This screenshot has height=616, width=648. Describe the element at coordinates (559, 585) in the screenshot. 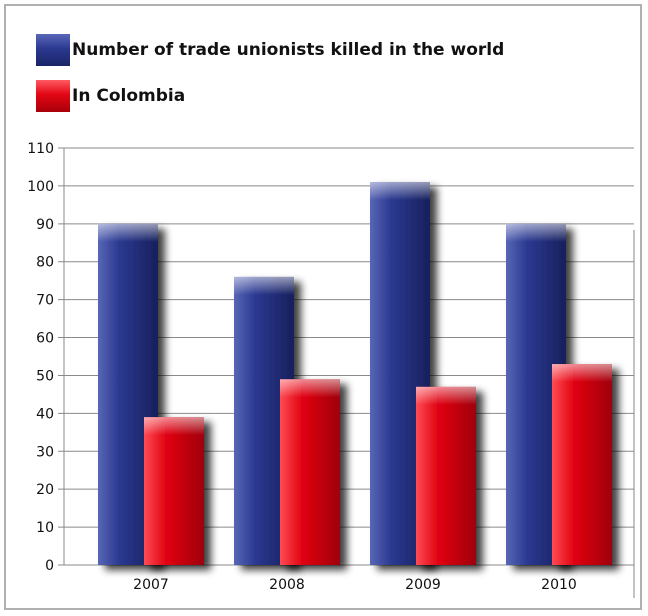

I see `x-tick-label-2010: 2010` at that location.